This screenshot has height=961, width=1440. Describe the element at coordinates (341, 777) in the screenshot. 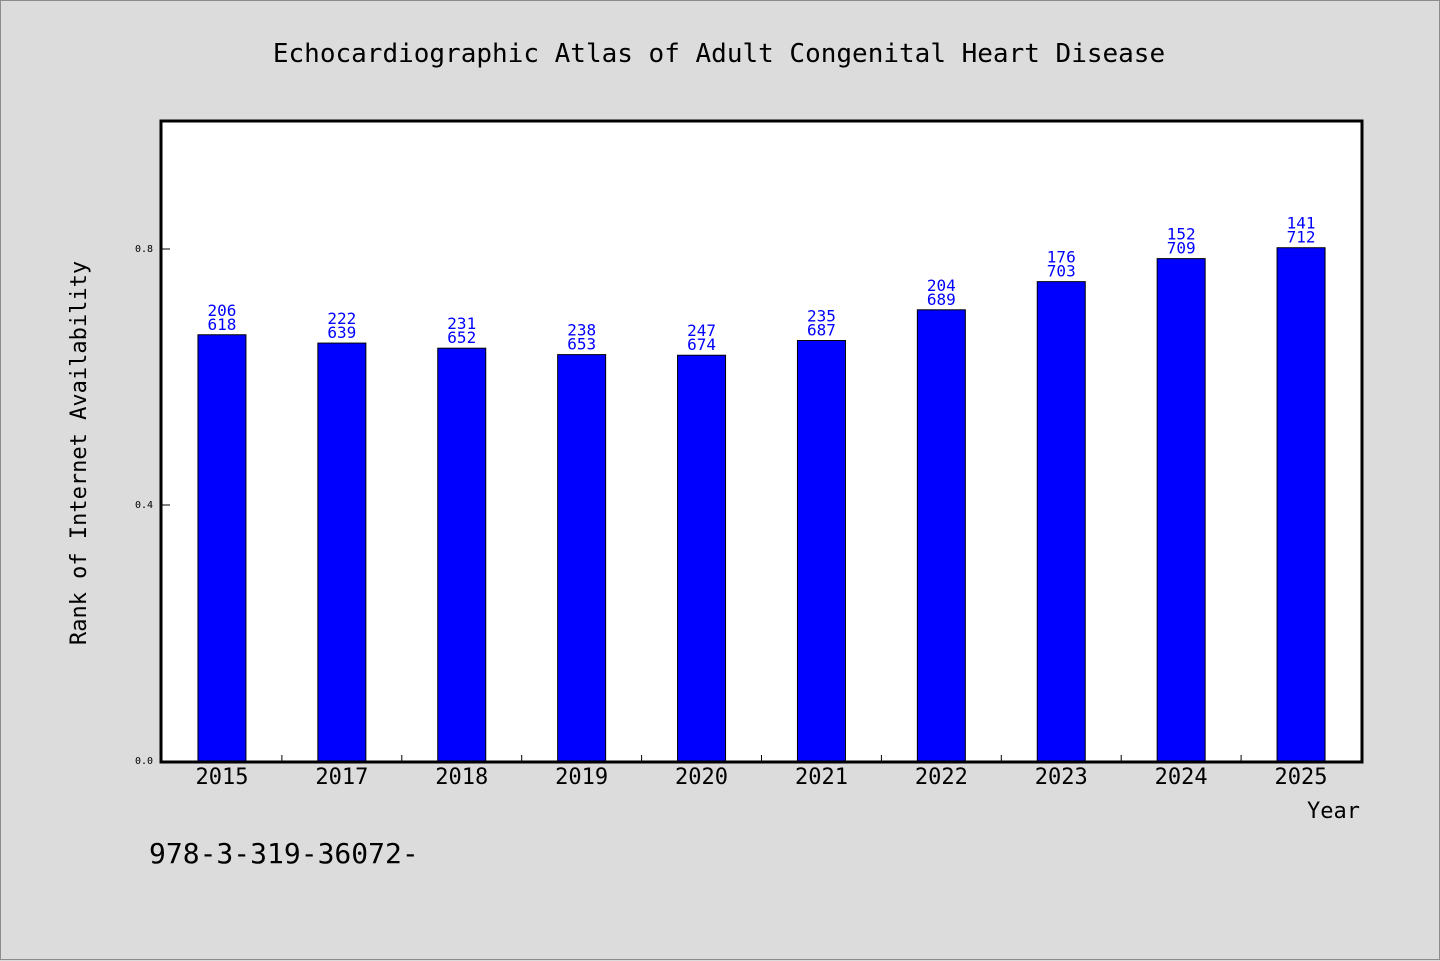

I see `x-tick-label: 2017` at that location.